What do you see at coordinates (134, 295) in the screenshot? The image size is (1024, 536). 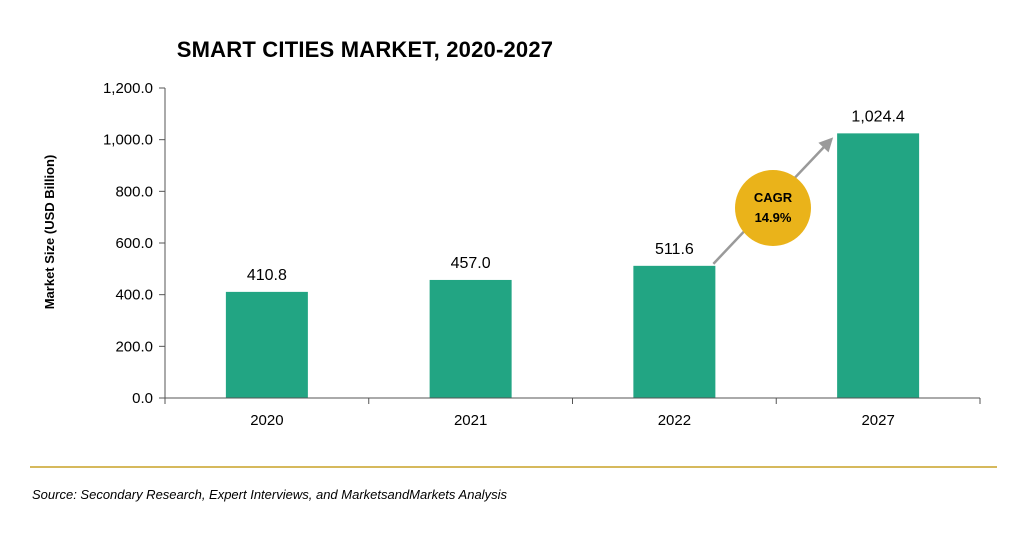 I see `y-tick-label: 400.0` at bounding box center [134, 295].